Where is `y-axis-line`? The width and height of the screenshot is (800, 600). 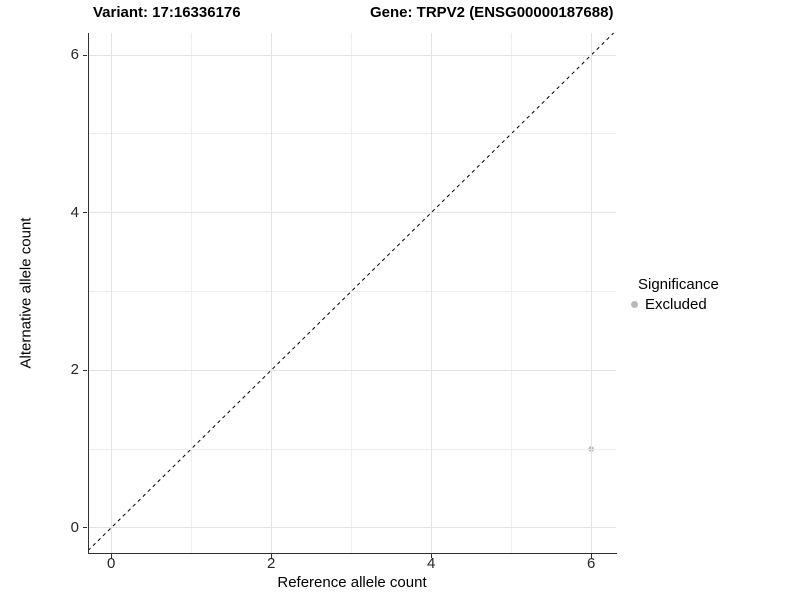 y-axis-line is located at coordinates (88, 293).